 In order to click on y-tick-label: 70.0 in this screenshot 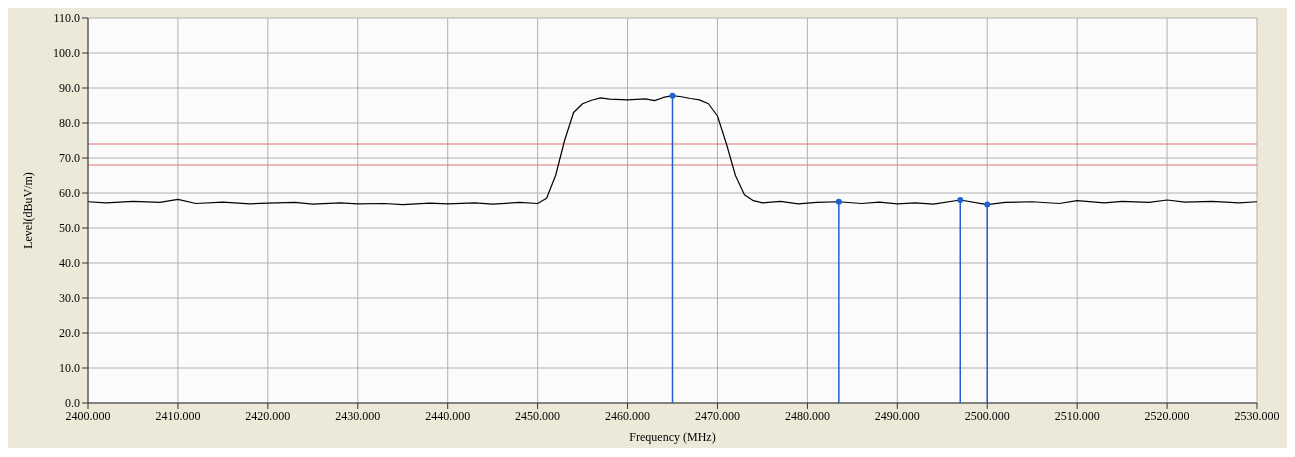, I will do `click(69, 158)`.